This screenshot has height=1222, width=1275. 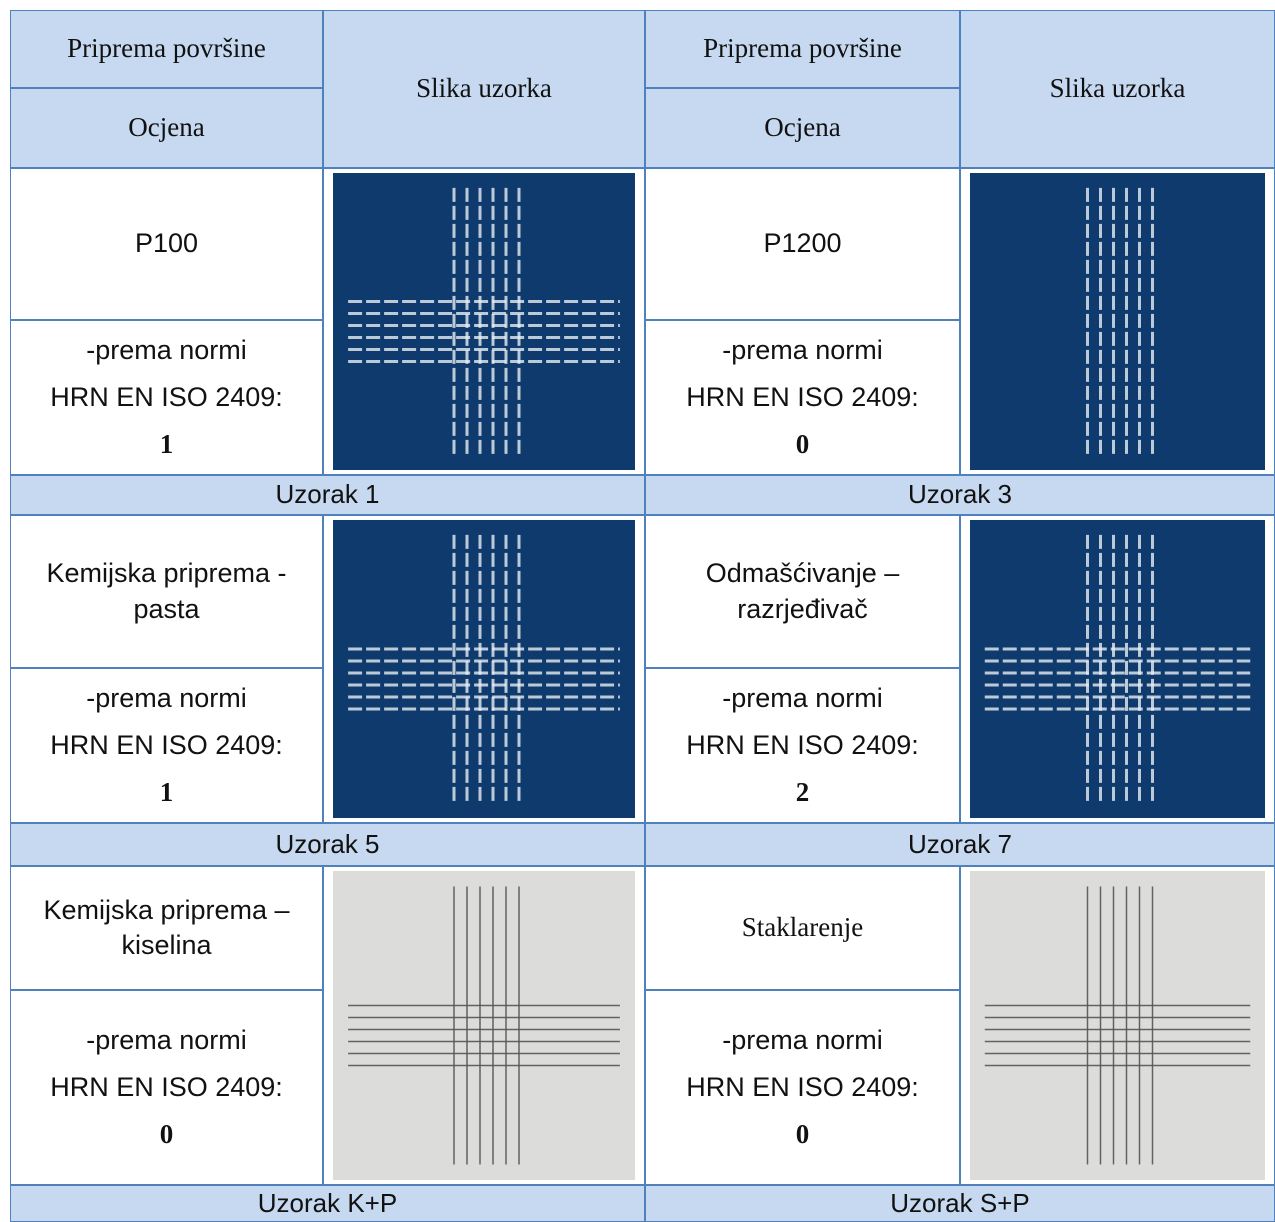 I want to click on prep-cell: Staklarenje, so click(x=802, y=928).